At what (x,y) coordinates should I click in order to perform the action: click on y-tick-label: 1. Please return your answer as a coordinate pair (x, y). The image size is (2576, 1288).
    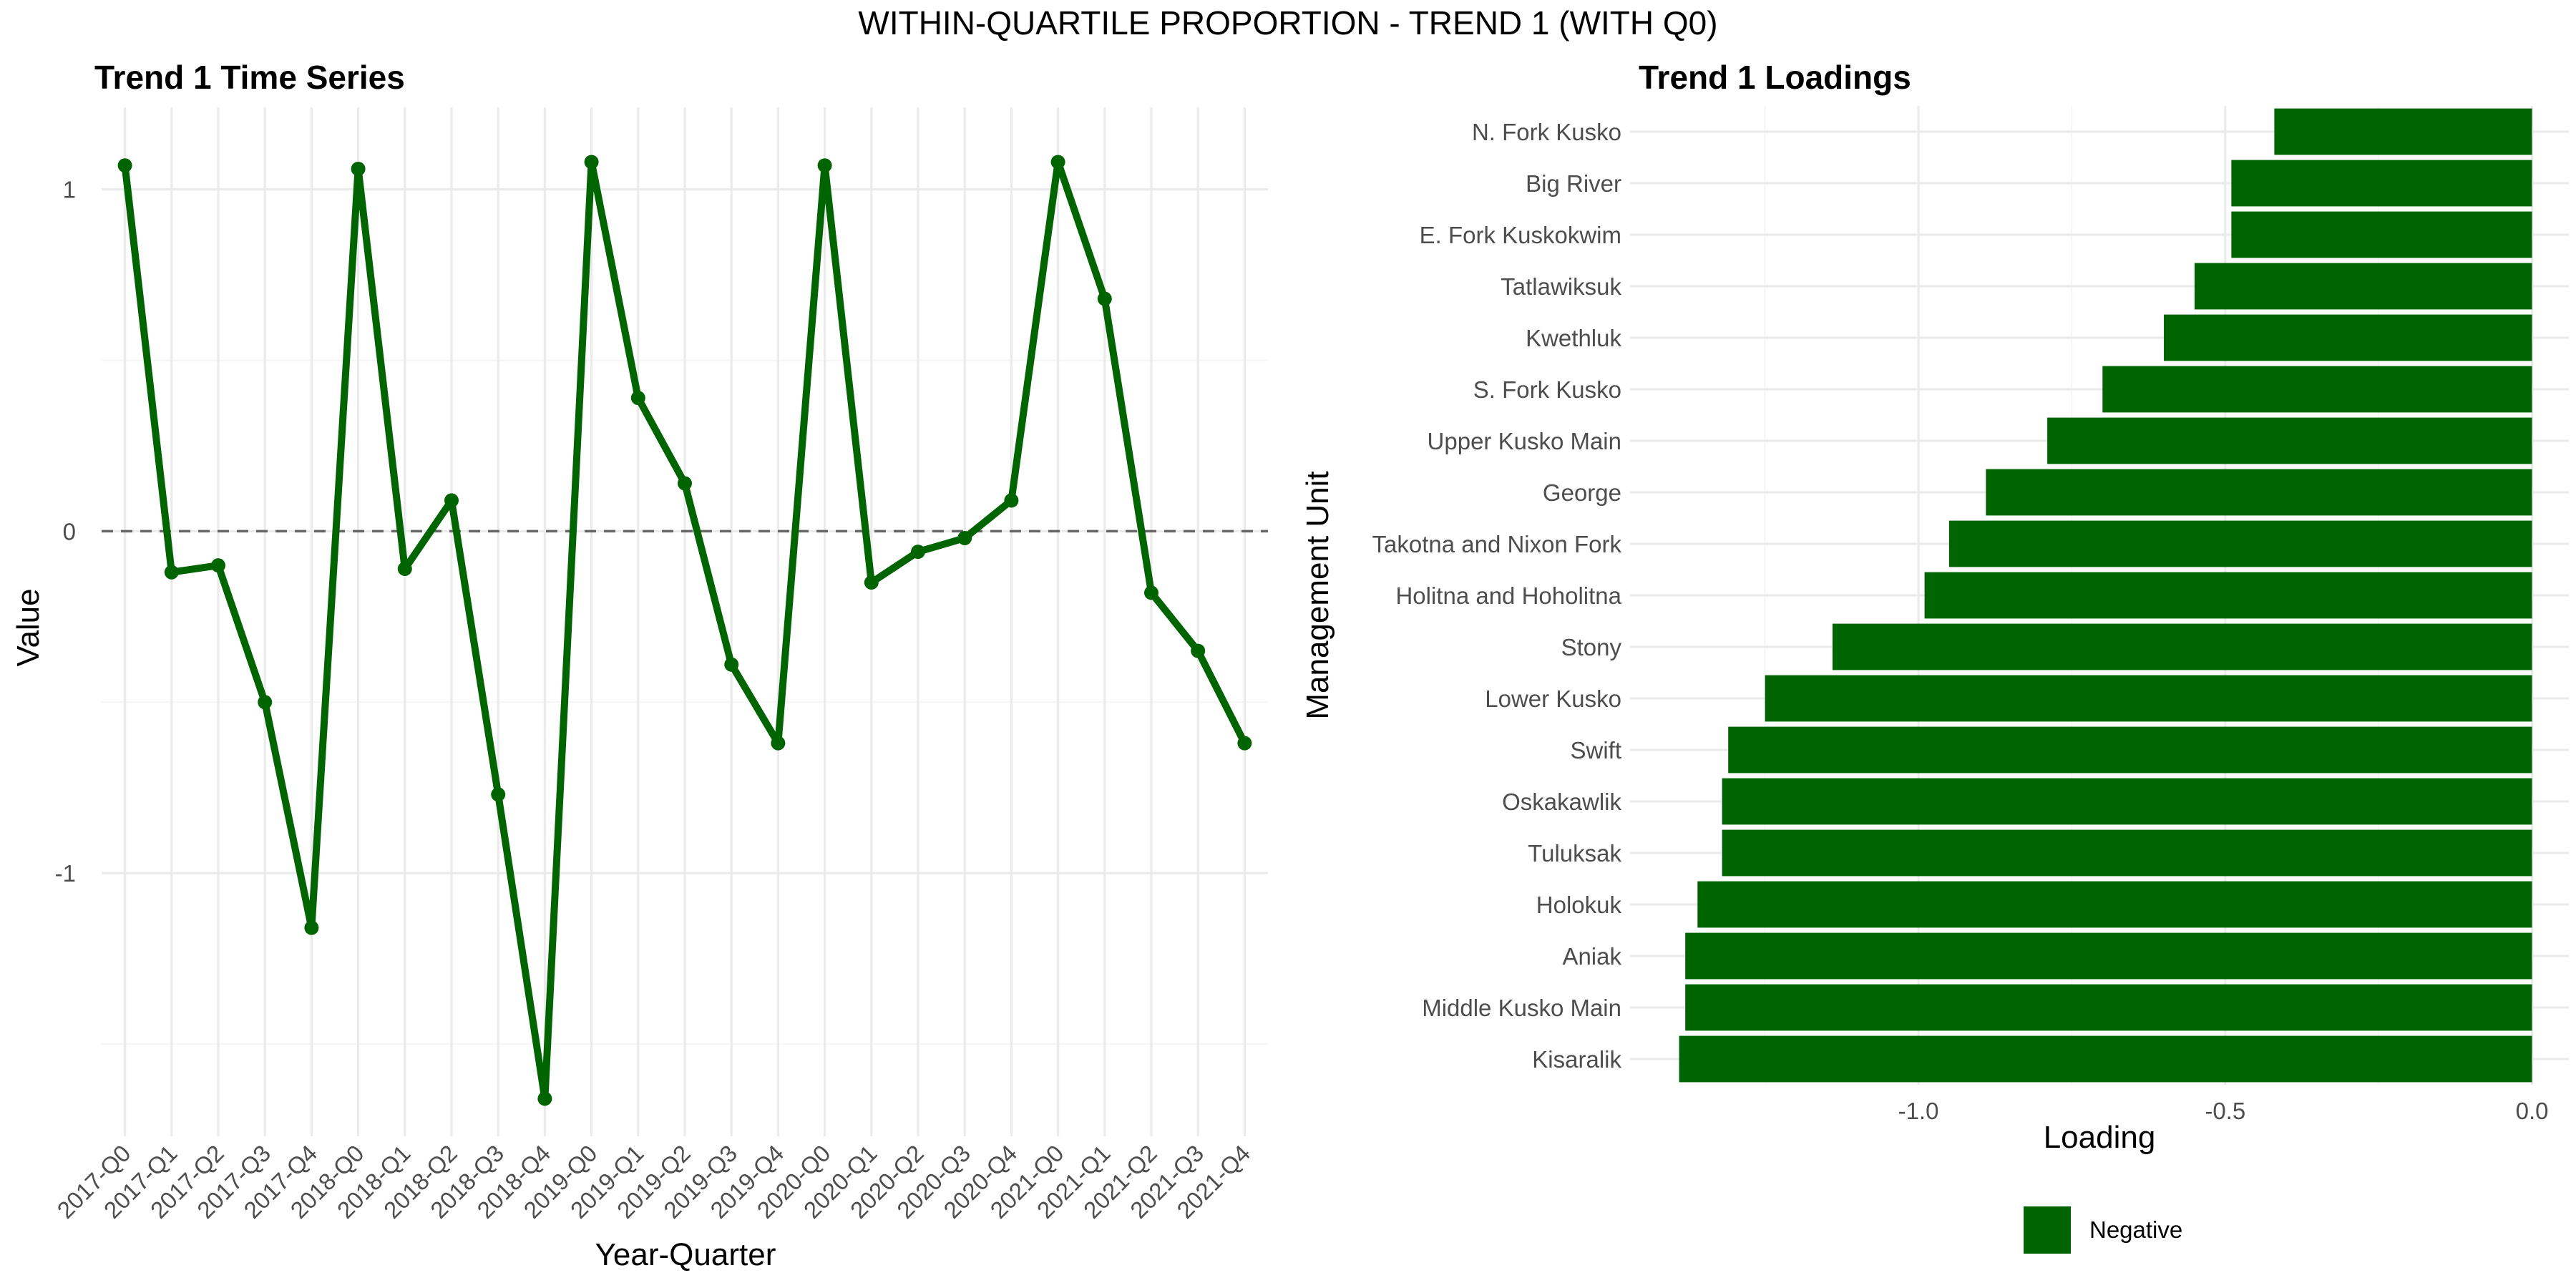
    Looking at the image, I should click on (69, 190).